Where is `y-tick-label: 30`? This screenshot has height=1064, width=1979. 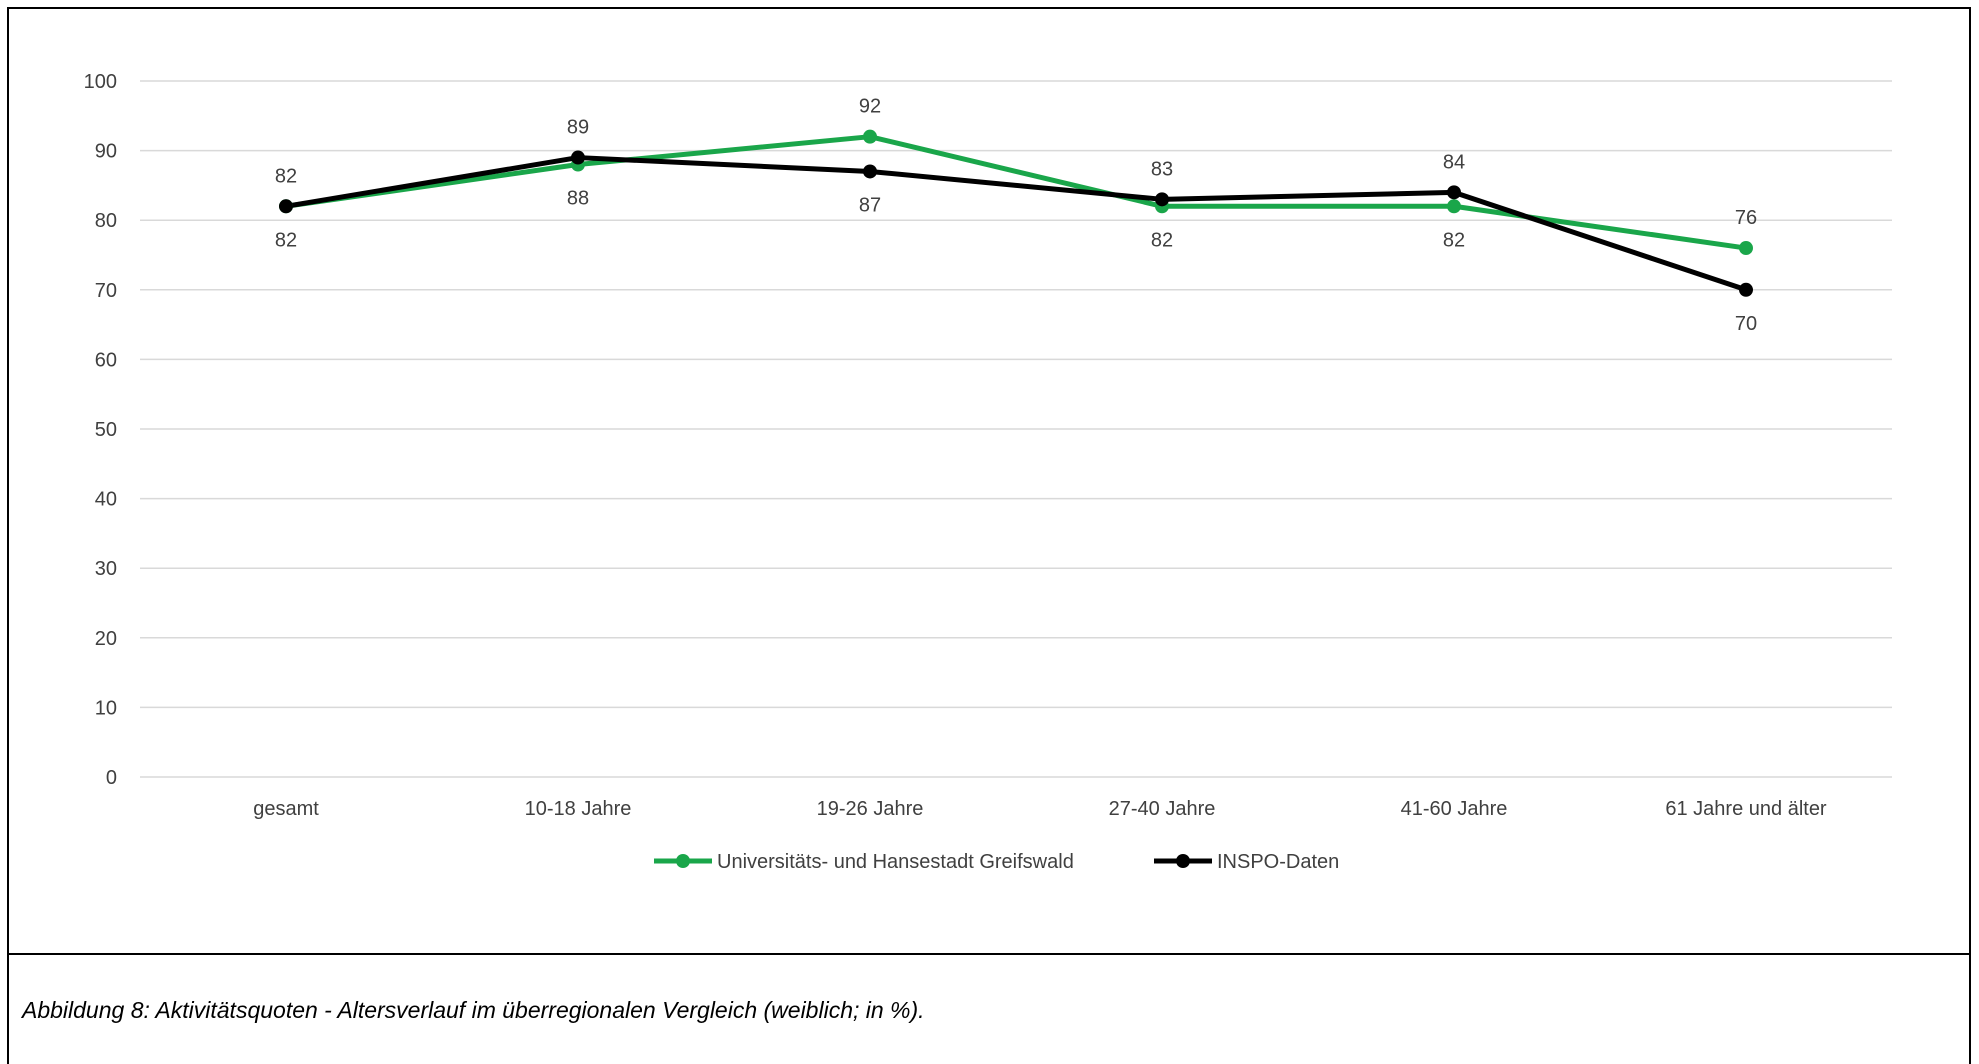
y-tick-label: 30 is located at coordinates (106, 569).